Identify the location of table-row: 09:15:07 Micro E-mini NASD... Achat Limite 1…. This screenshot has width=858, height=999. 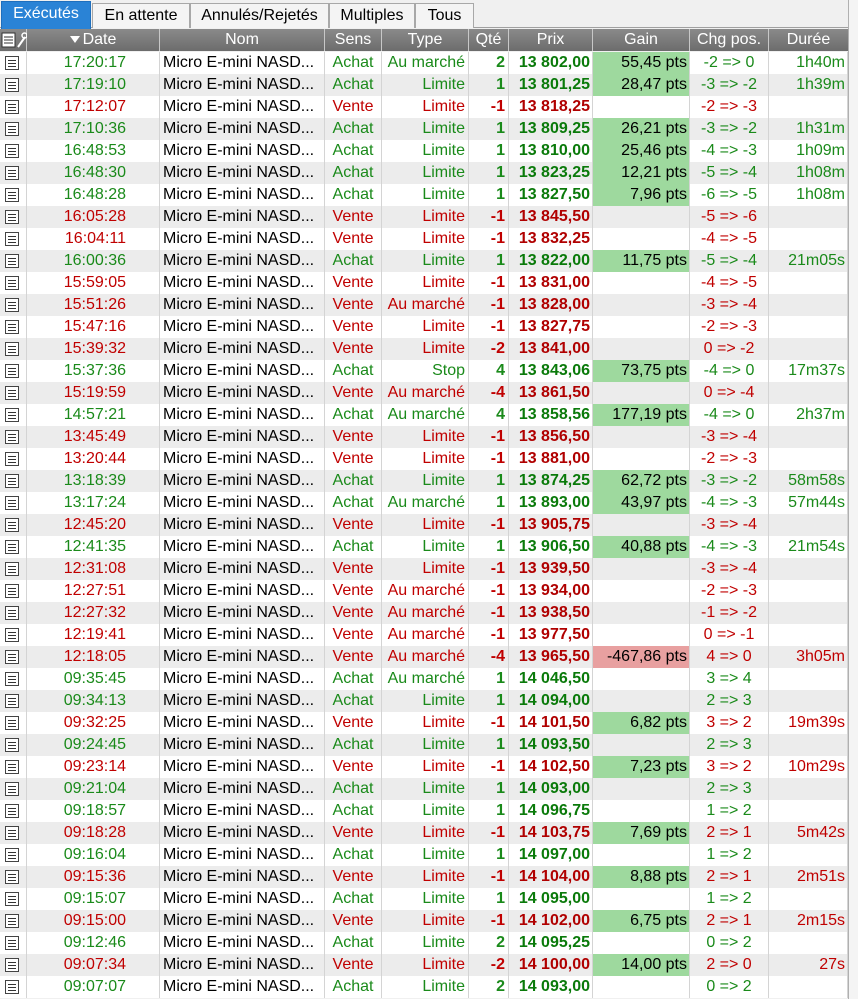
(424, 899).